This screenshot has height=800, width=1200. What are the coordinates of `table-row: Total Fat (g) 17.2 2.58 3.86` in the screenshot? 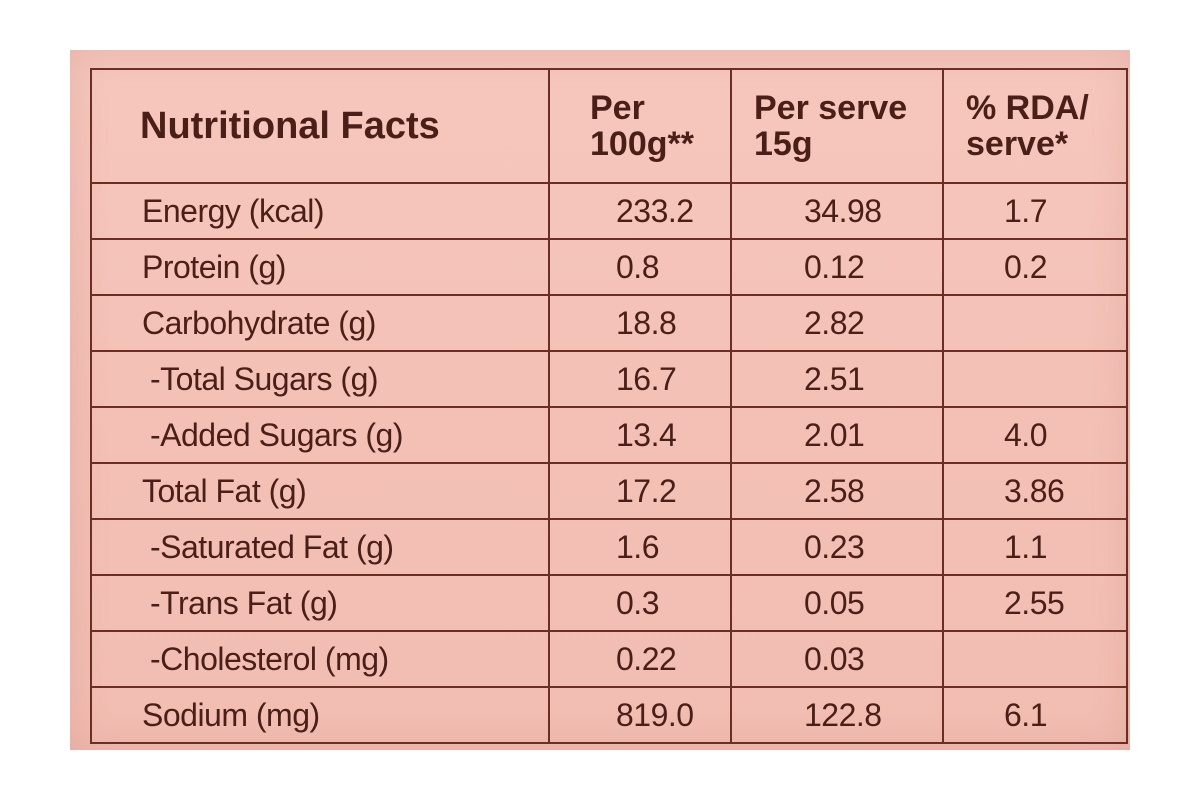 It's located at (609, 491).